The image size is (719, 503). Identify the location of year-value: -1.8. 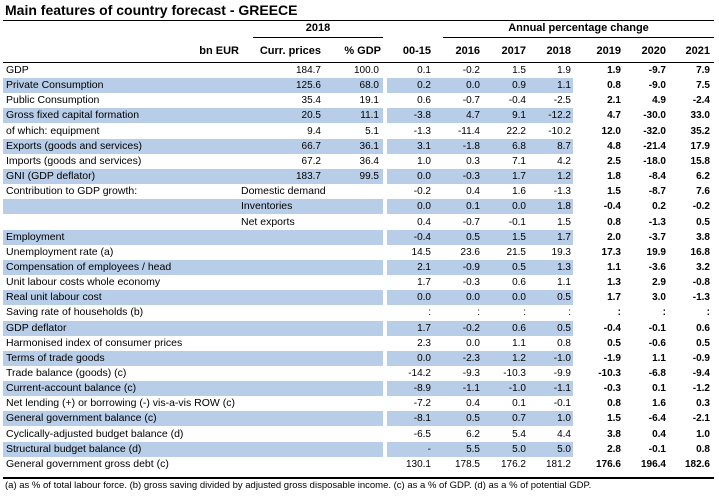
(471, 146).